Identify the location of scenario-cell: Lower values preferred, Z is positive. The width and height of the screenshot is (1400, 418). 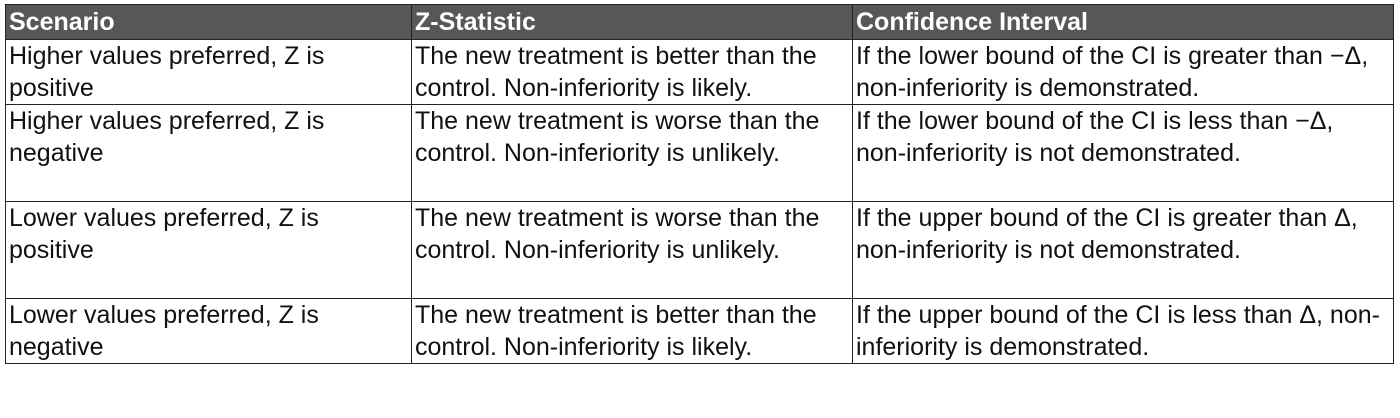
(208, 250).